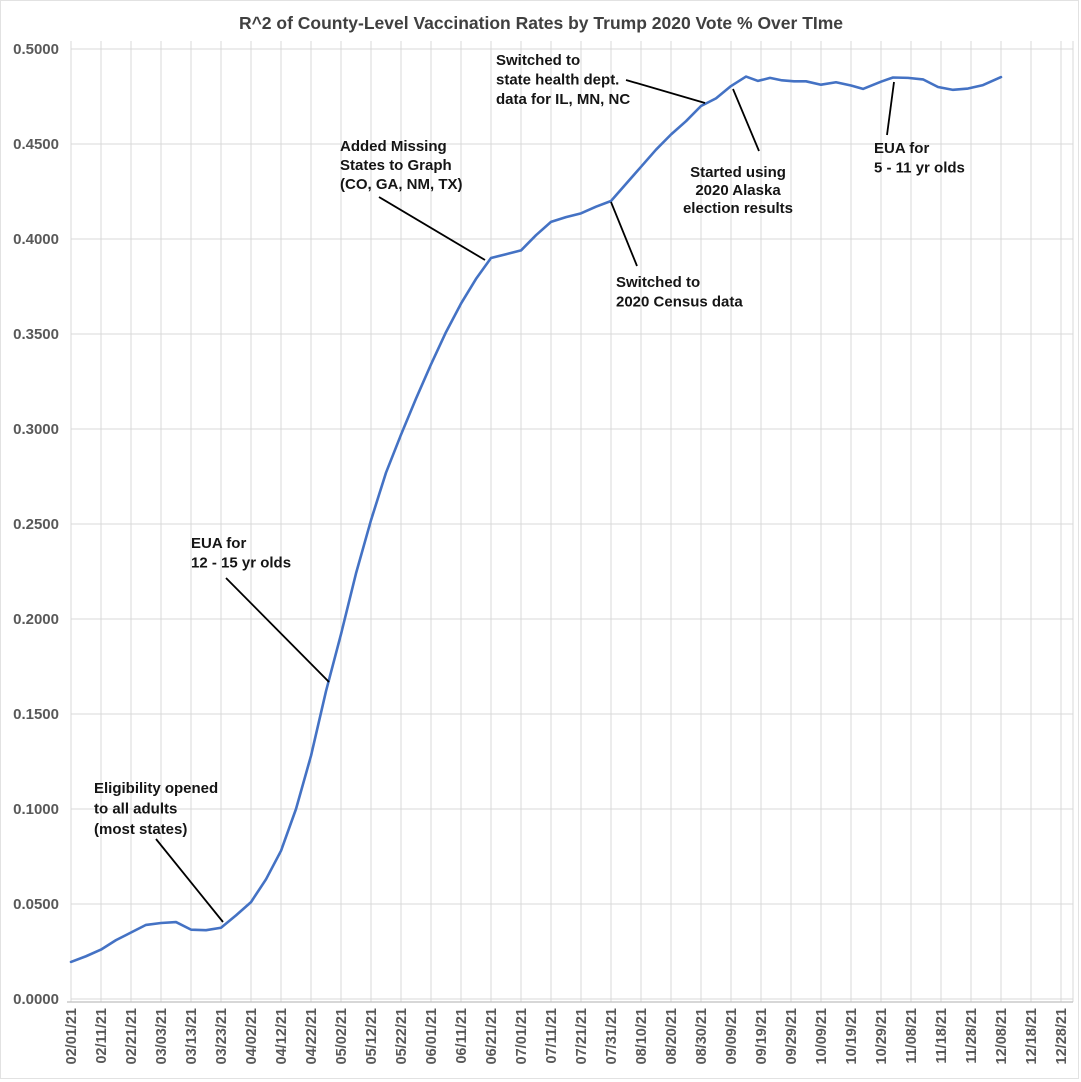 The image size is (1081, 1082). I want to click on x-tick-label: 12/18/21, so click(1032, 1036).